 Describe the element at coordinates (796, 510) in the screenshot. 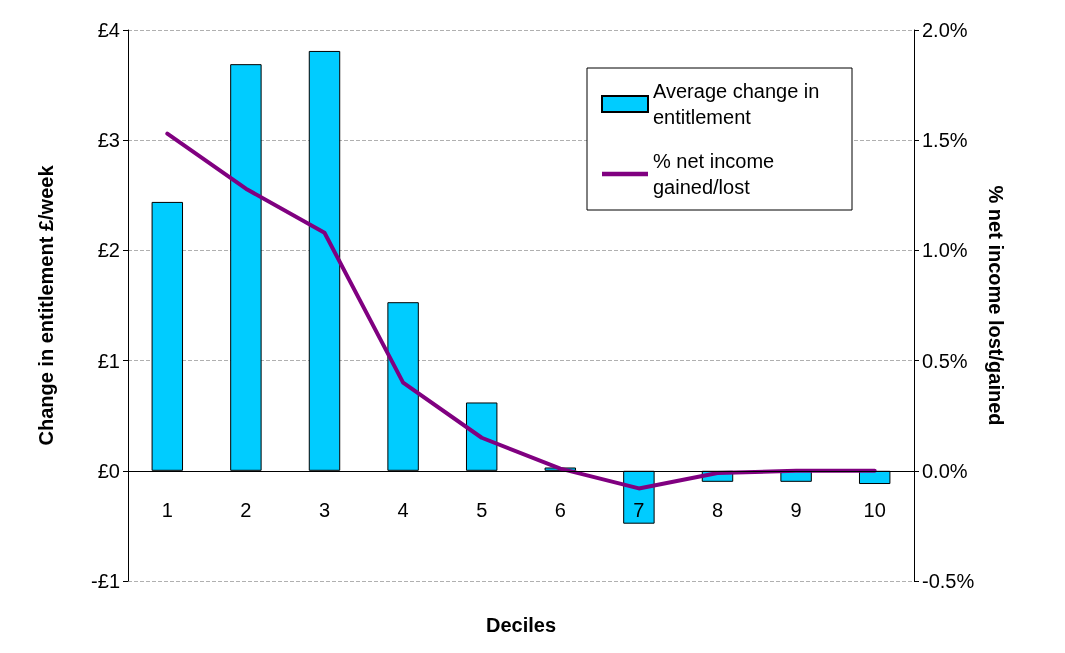

I see `x-tick-label: 9` at that location.